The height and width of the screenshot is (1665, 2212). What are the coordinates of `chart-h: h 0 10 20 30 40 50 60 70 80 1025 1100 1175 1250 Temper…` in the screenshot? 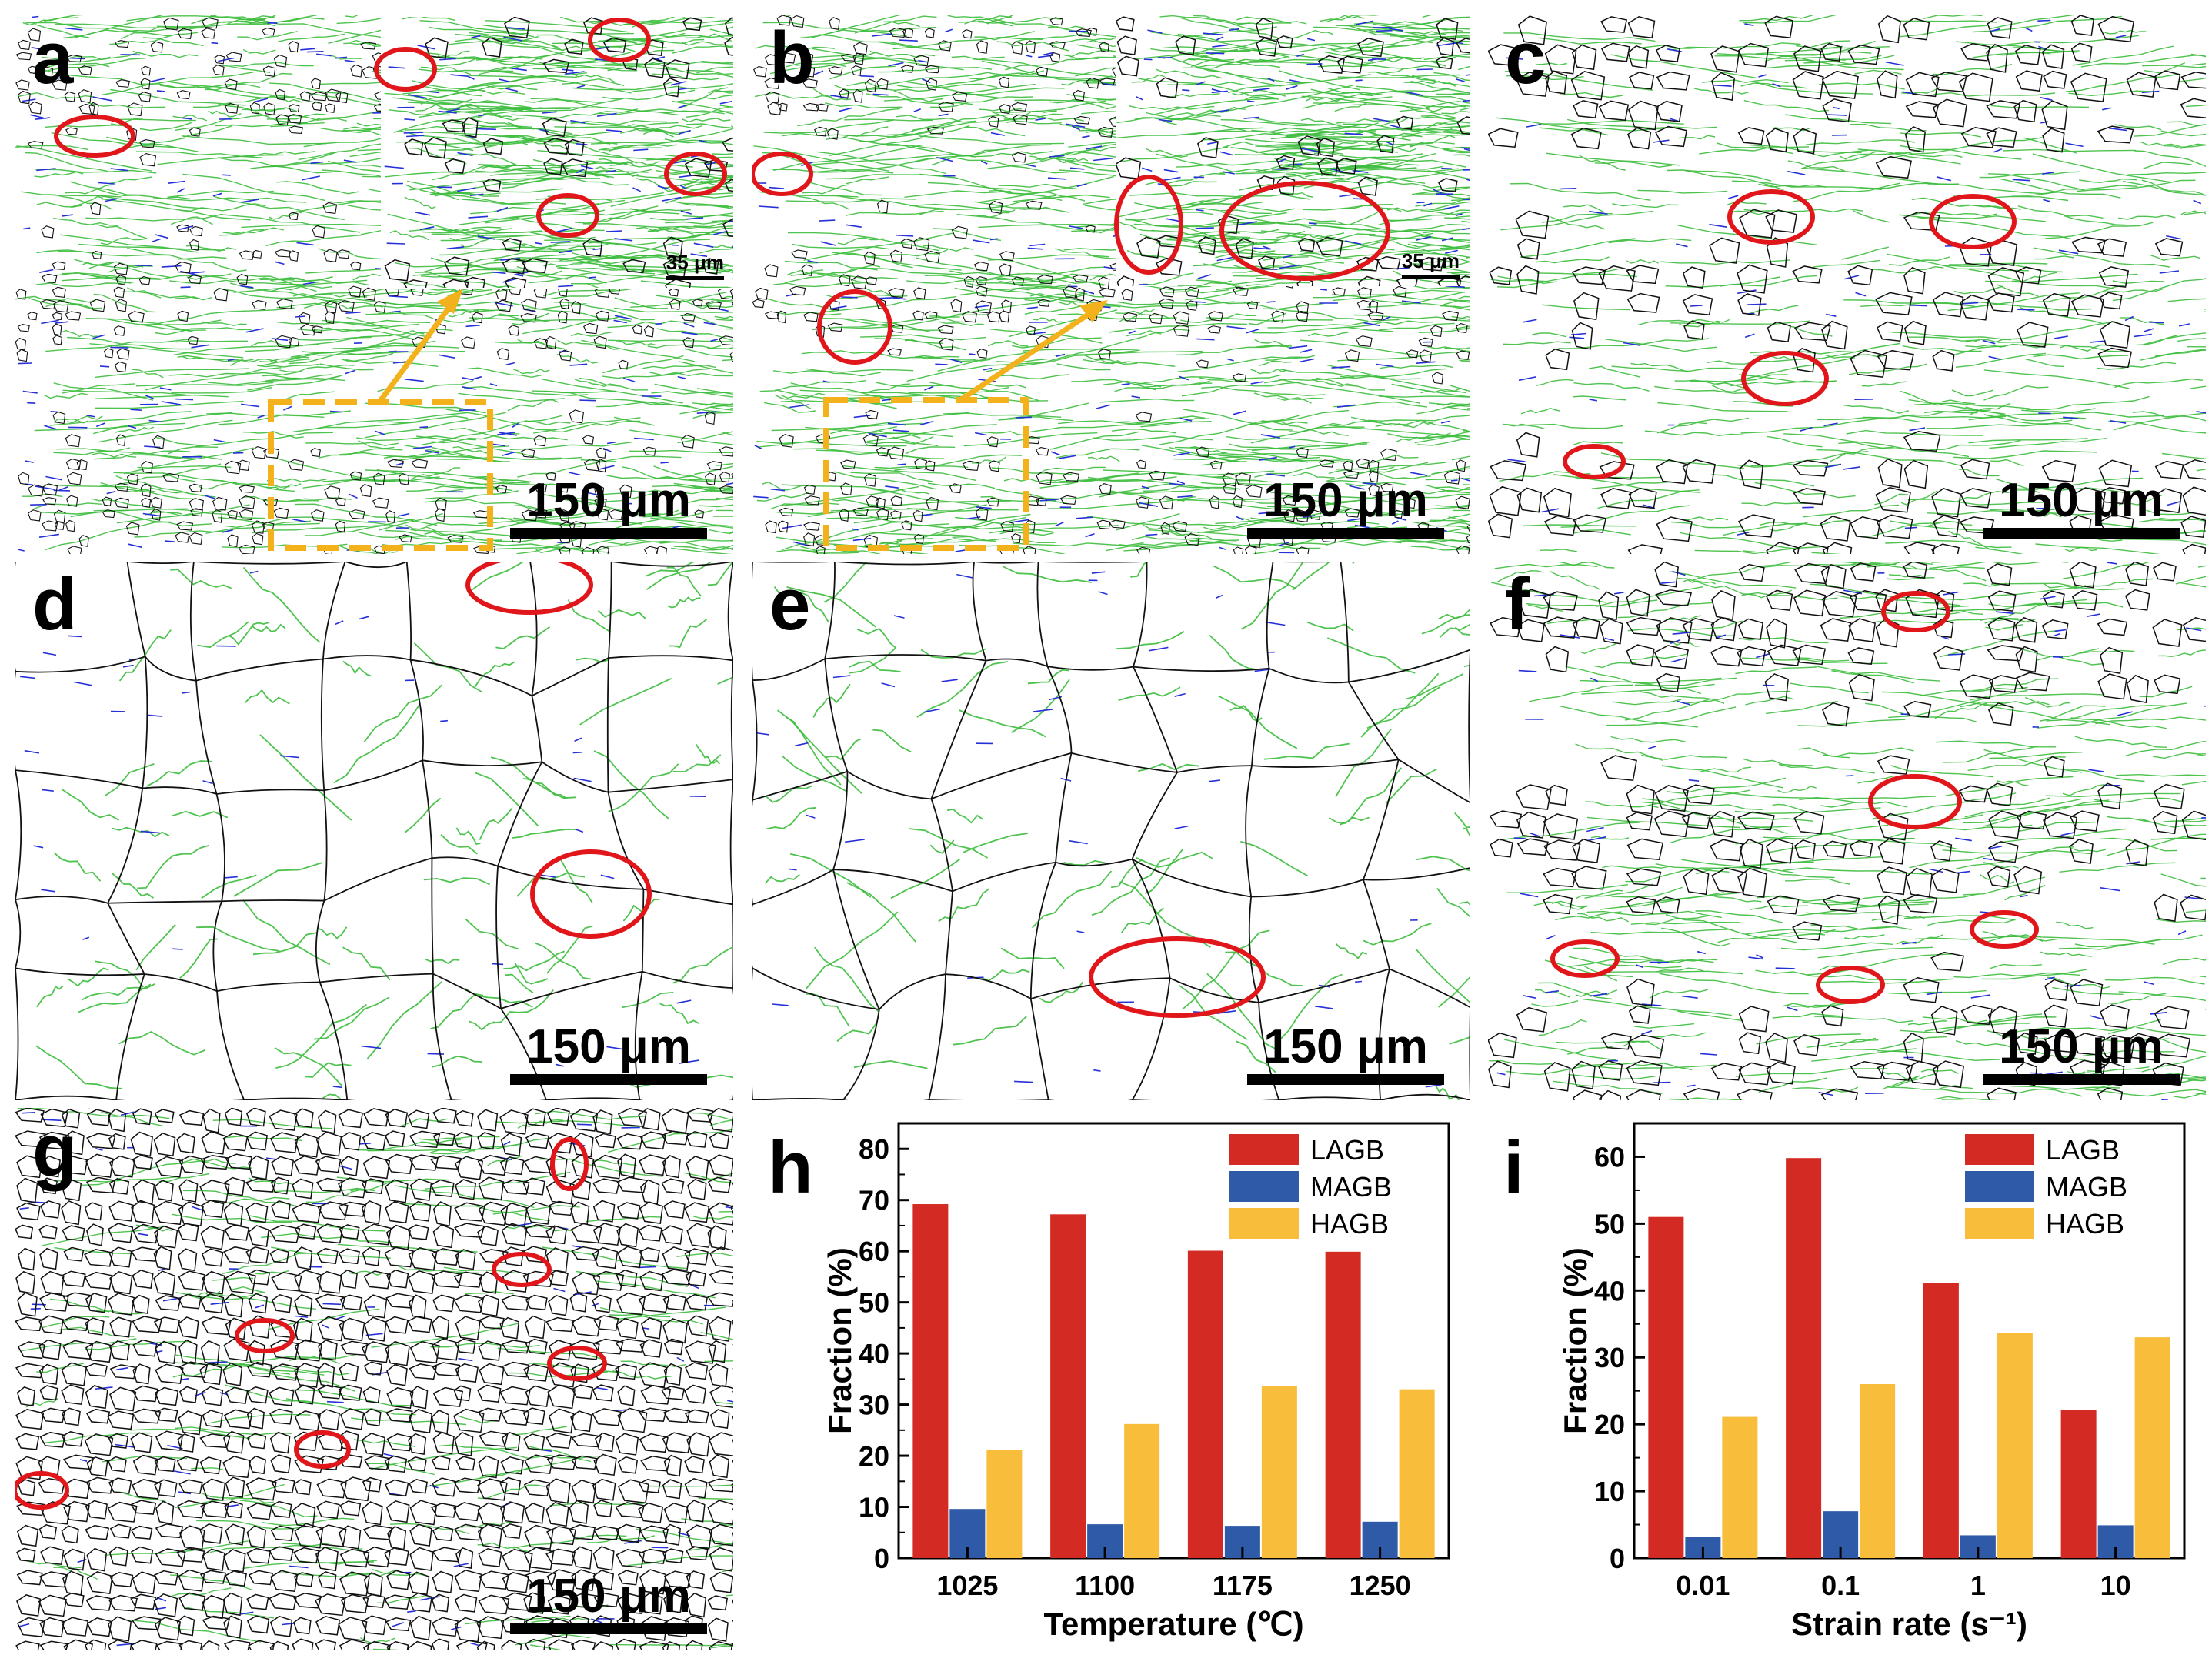 It's located at (1111, 1385).